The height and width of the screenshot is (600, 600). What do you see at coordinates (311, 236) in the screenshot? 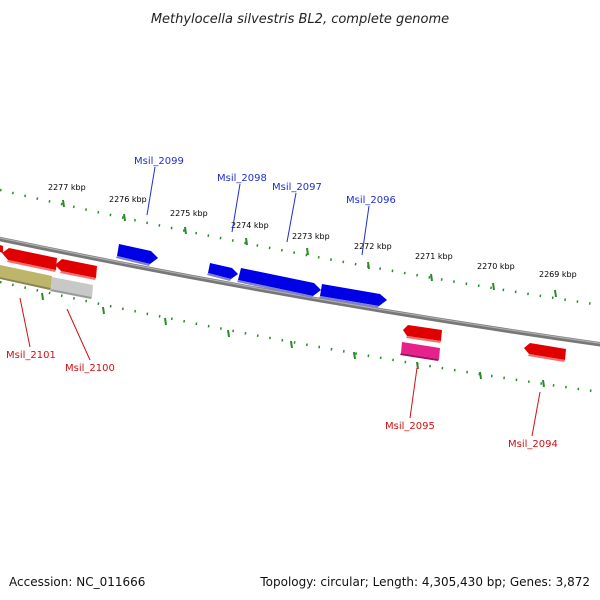
I see `kbp-label: 2273 kbp` at bounding box center [311, 236].